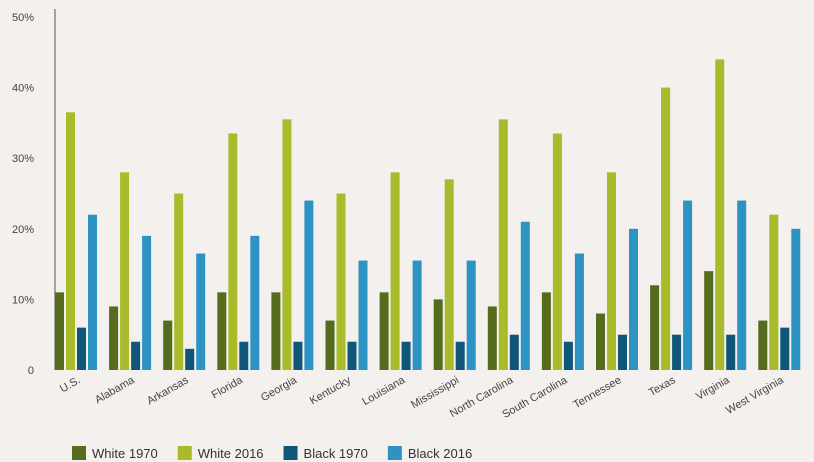 Image resolution: width=814 pixels, height=462 pixels. Describe the element at coordinates (662, 386) in the screenshot. I see `x-tick-label: Texas` at that location.